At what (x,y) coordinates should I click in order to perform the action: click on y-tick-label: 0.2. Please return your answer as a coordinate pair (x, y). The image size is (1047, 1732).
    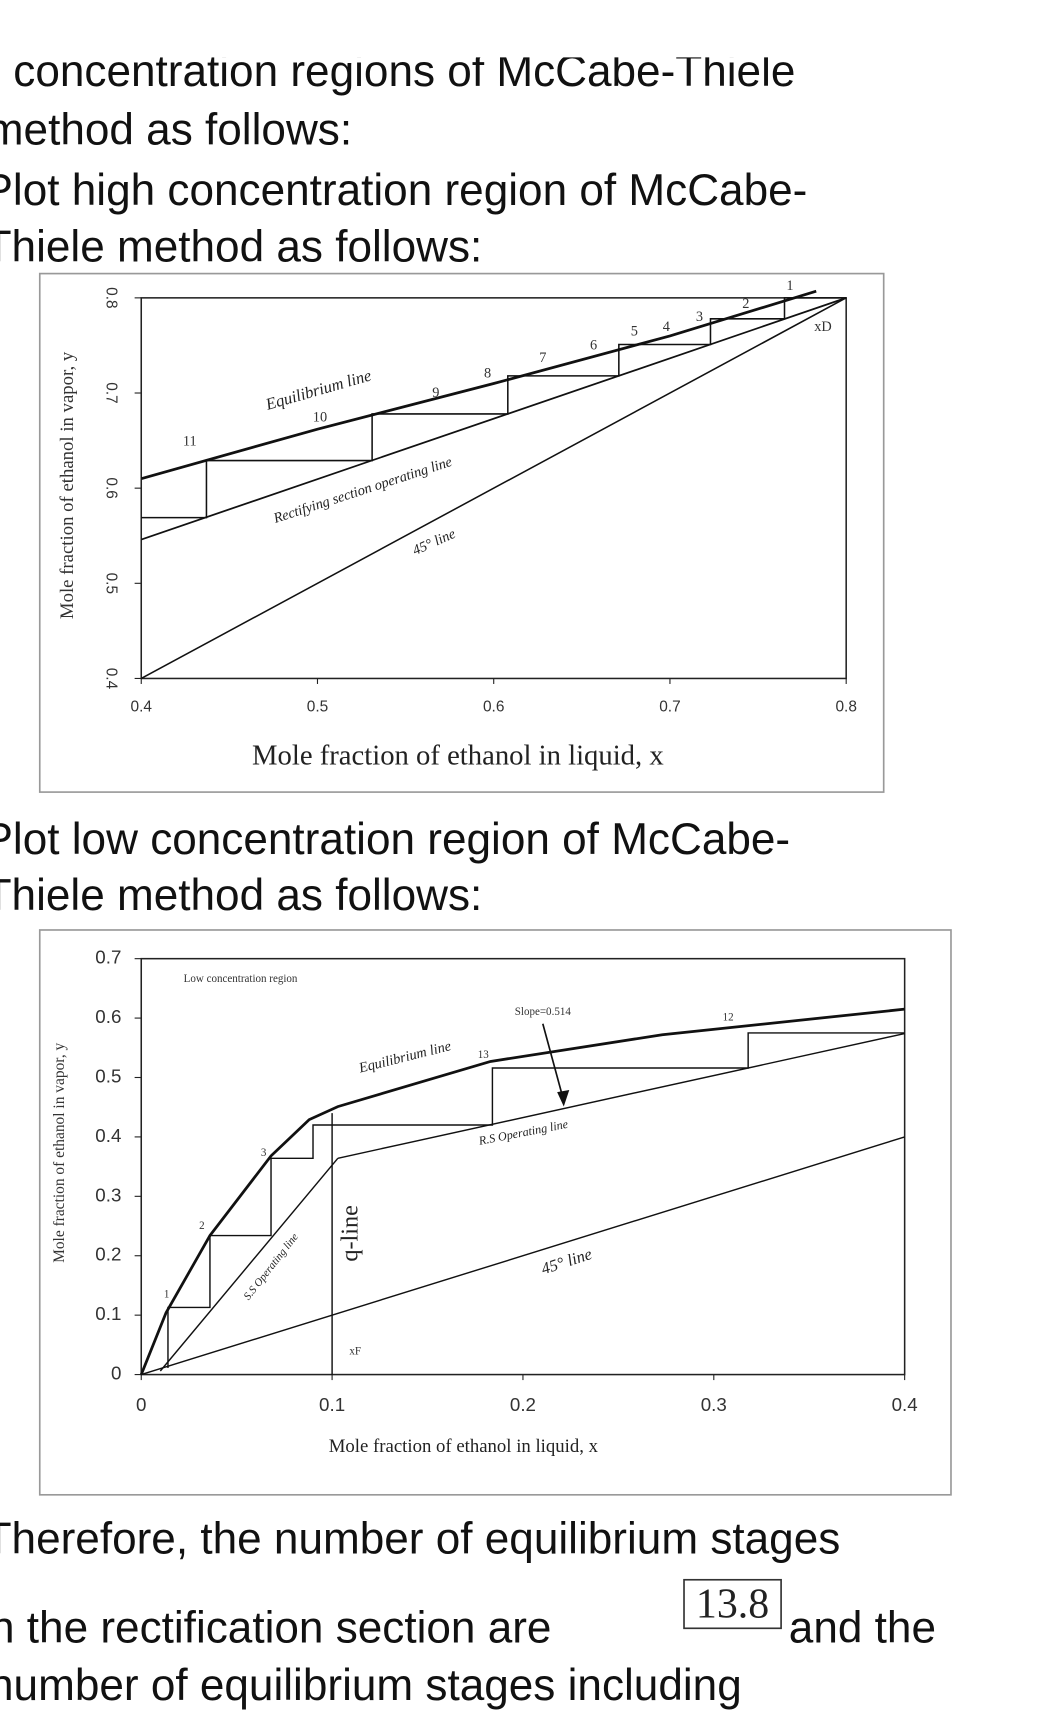
    Looking at the image, I should click on (108, 1254).